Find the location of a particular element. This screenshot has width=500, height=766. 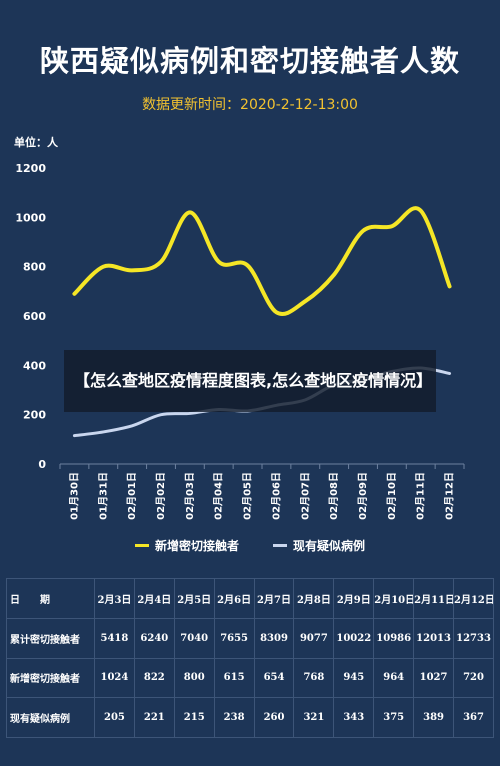

x-tick-label: 01月30日 is located at coordinates (74, 496).